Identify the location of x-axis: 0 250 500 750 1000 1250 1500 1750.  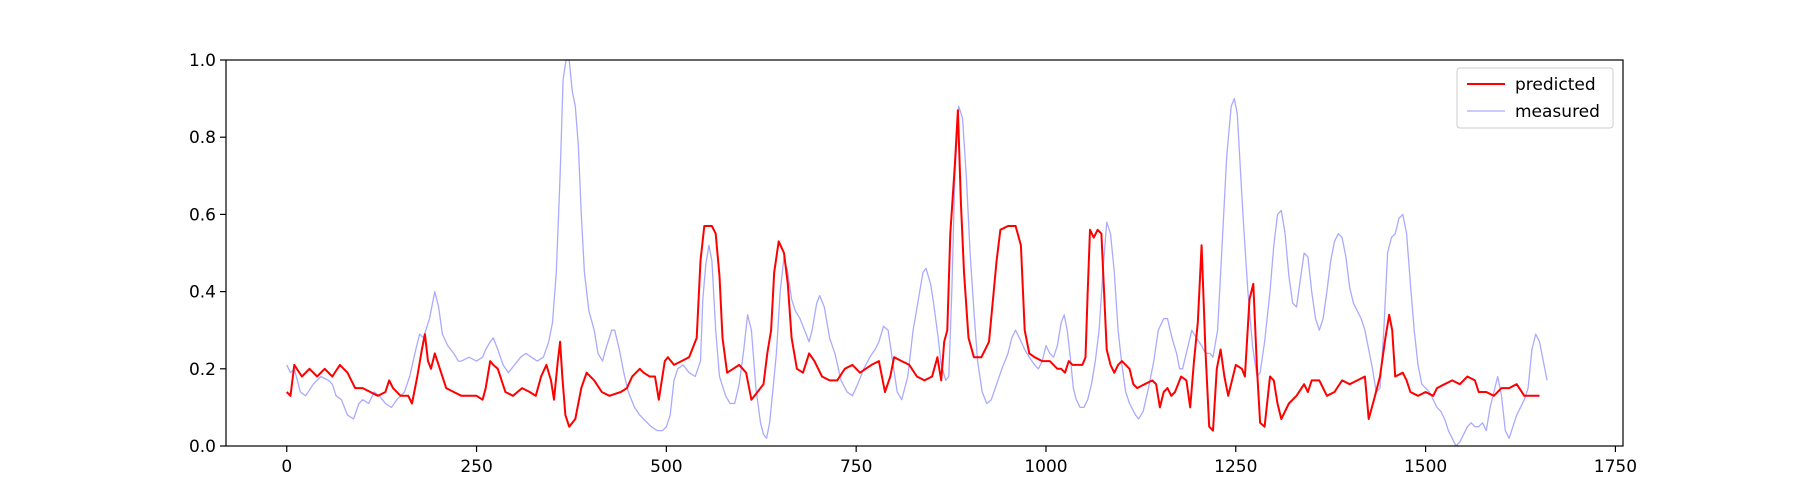
(959, 461).